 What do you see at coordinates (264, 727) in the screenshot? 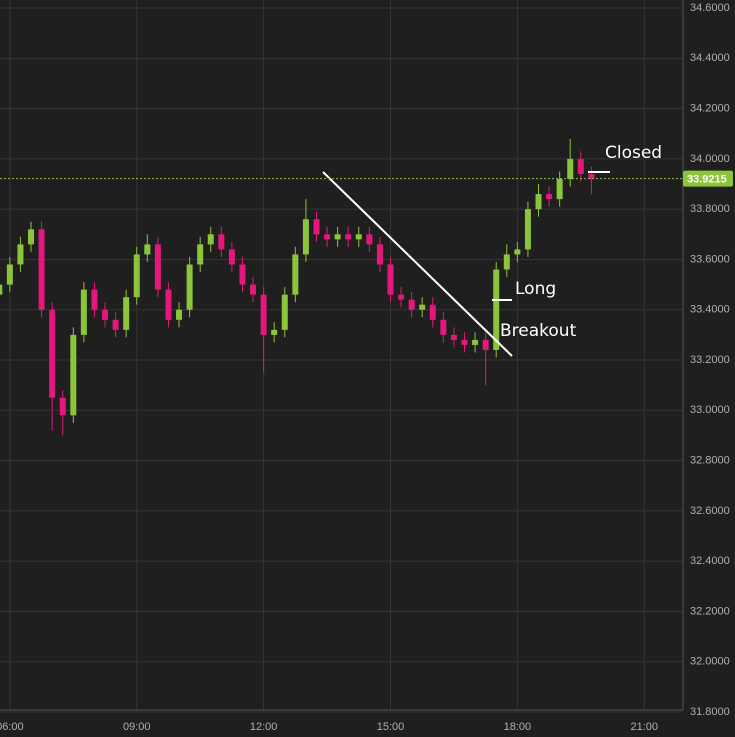
I see `x-tick-label: 12:00` at bounding box center [264, 727].